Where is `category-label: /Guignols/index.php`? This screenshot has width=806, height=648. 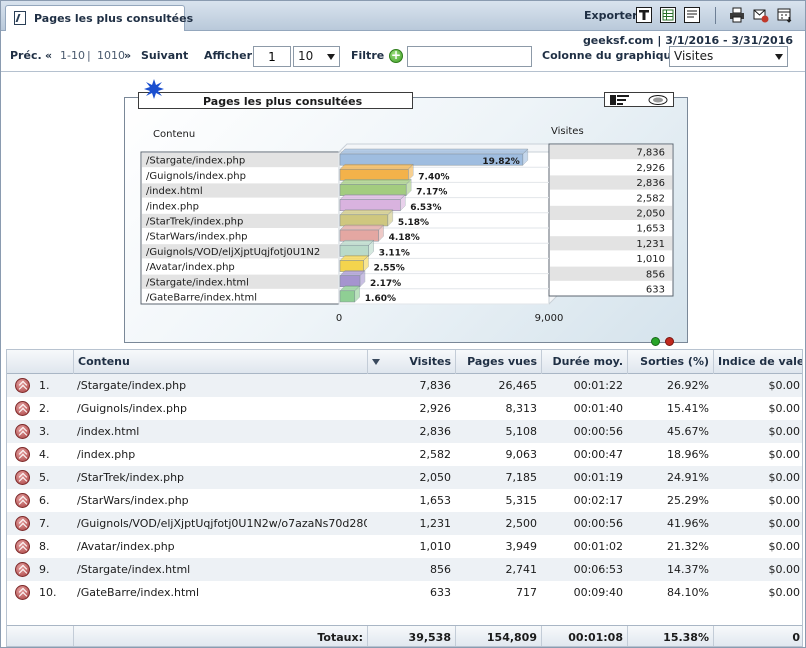
category-label: /Guignols/index.php is located at coordinates (196, 176).